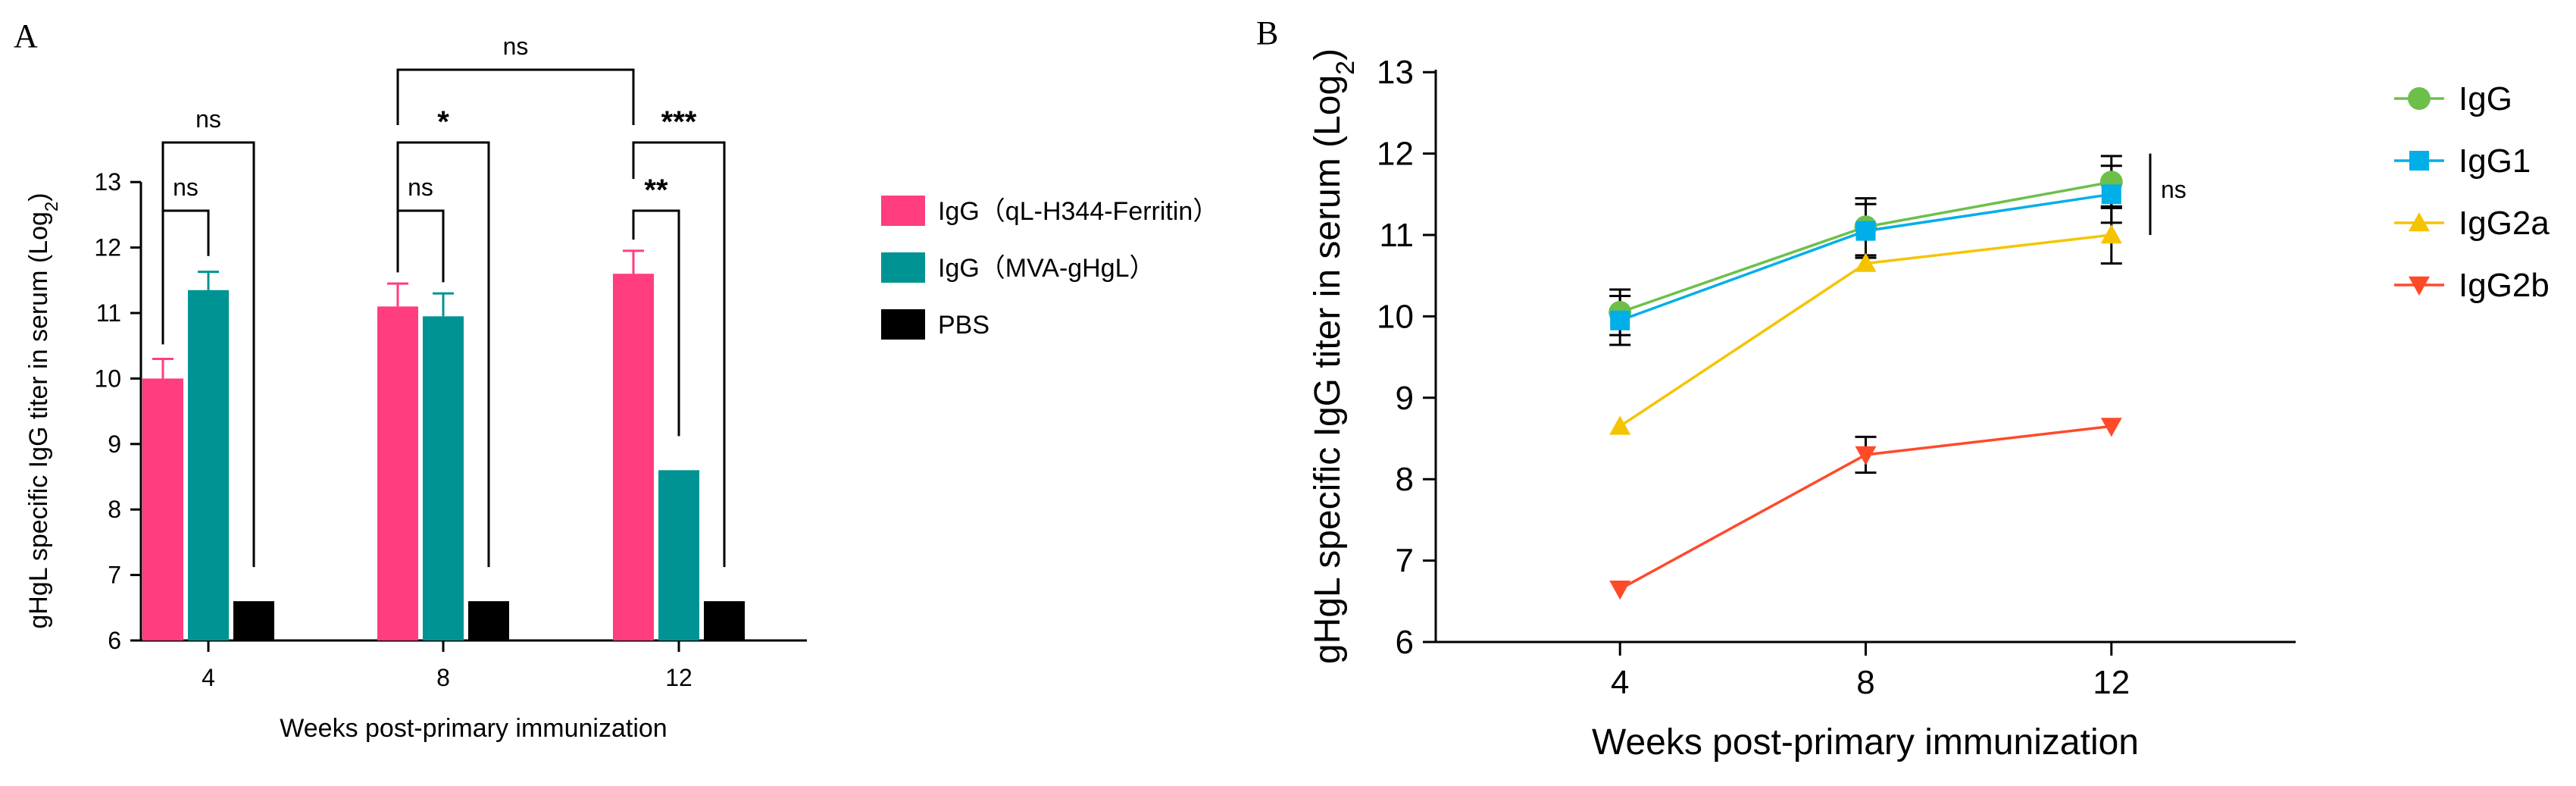 The image size is (2576, 786). I want to click on panel-a-bar-pbs-wk4, so click(253, 620).